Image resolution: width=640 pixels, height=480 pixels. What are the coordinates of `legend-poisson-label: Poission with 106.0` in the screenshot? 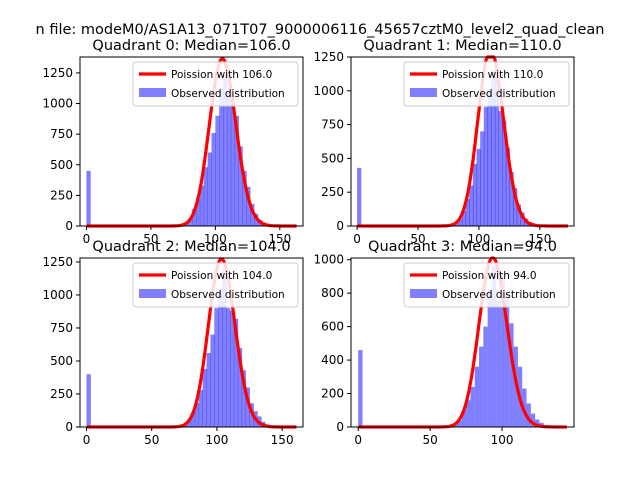 It's located at (221, 75).